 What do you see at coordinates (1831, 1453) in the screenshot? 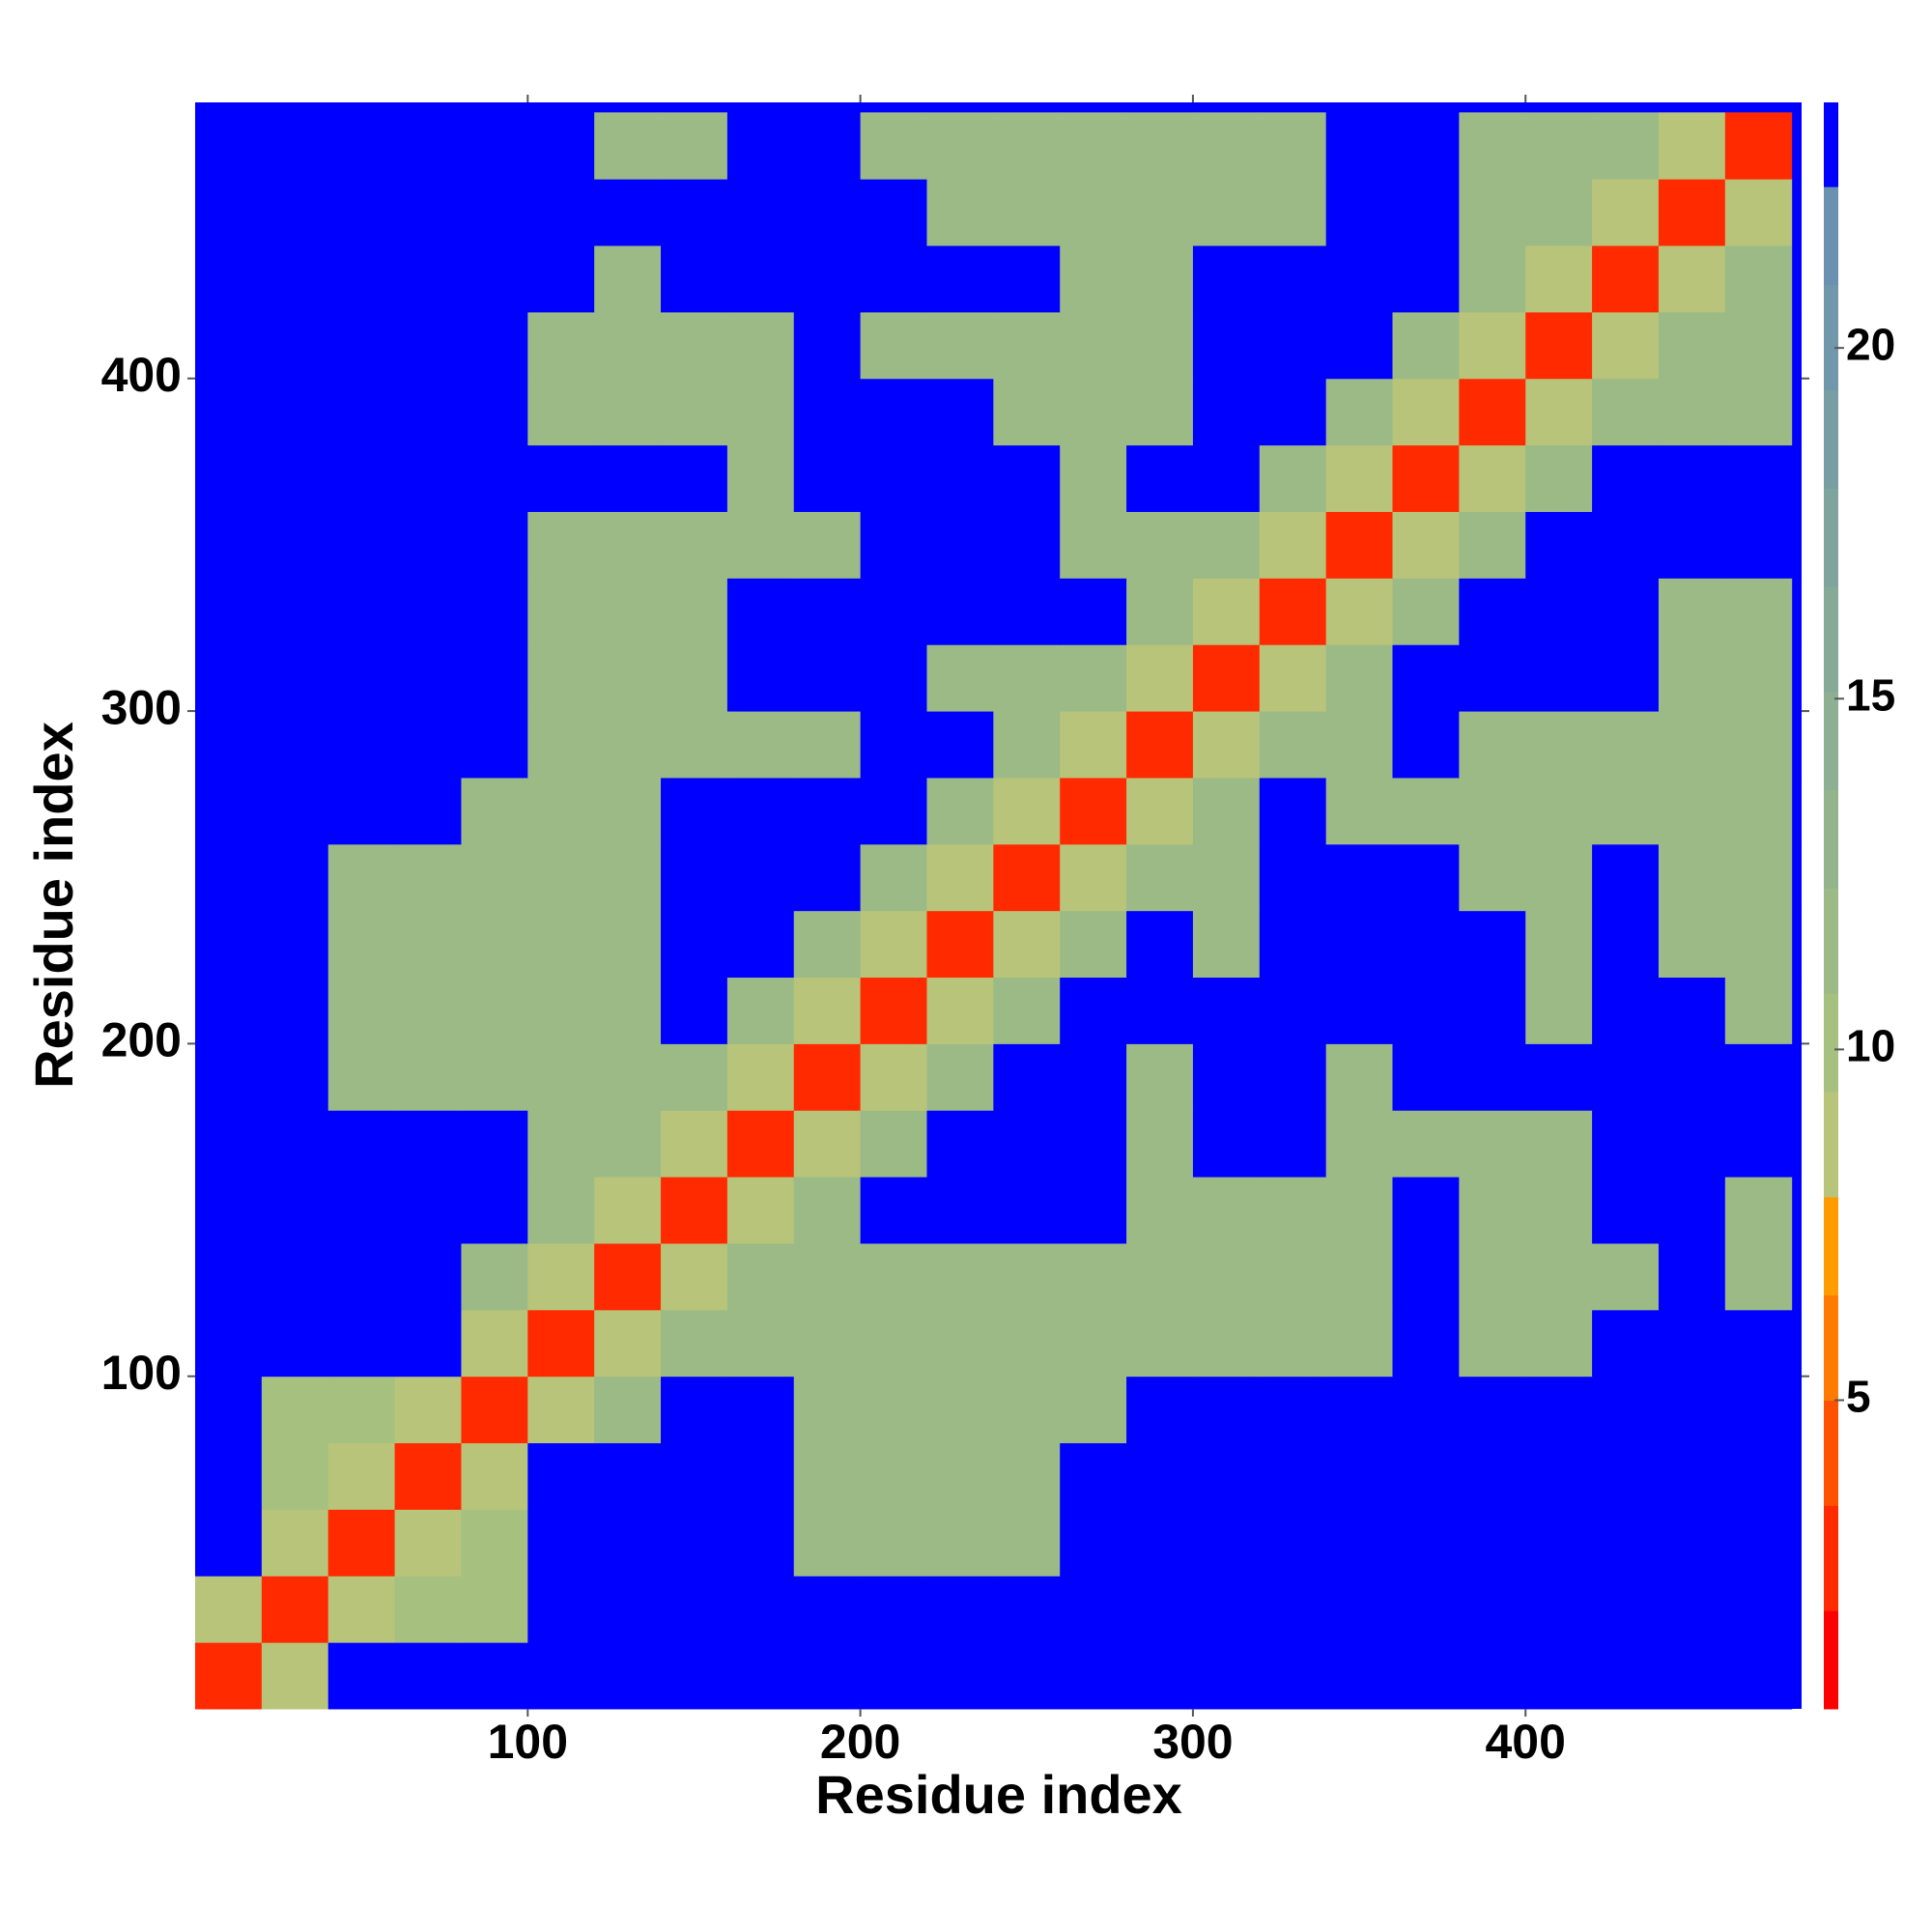
I see `colorbar-segment` at bounding box center [1831, 1453].